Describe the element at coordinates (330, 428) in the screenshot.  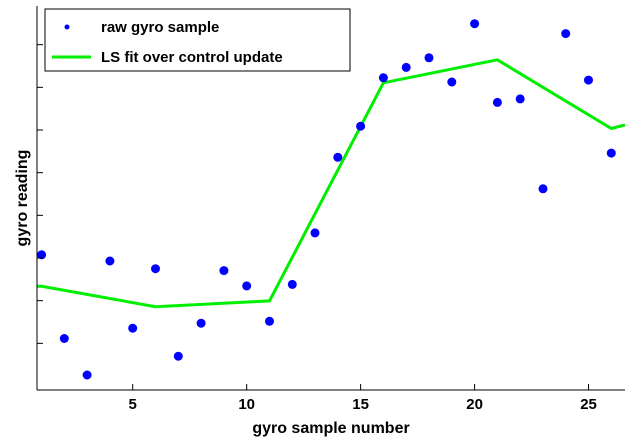
I see `x-axis-label: gyro sample number` at that location.